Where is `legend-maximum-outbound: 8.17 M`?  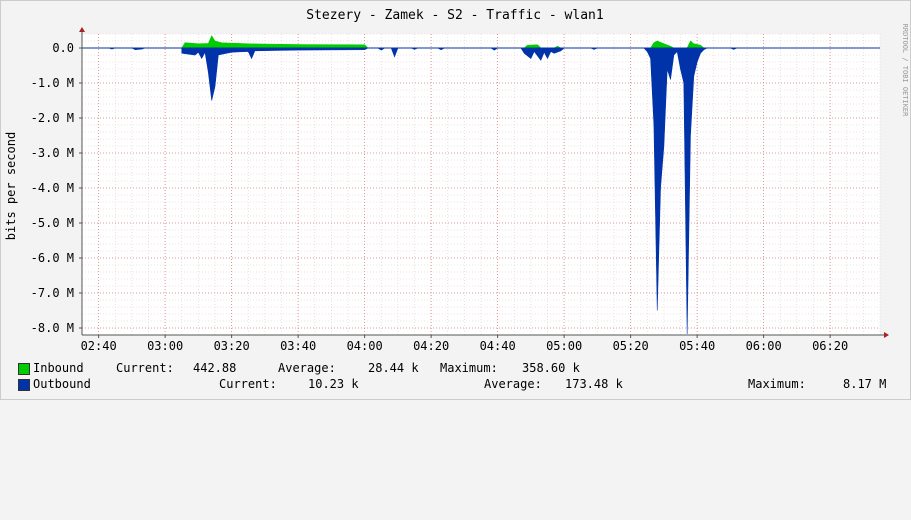
legend-maximum-outbound: 8.17 M is located at coordinates (865, 384).